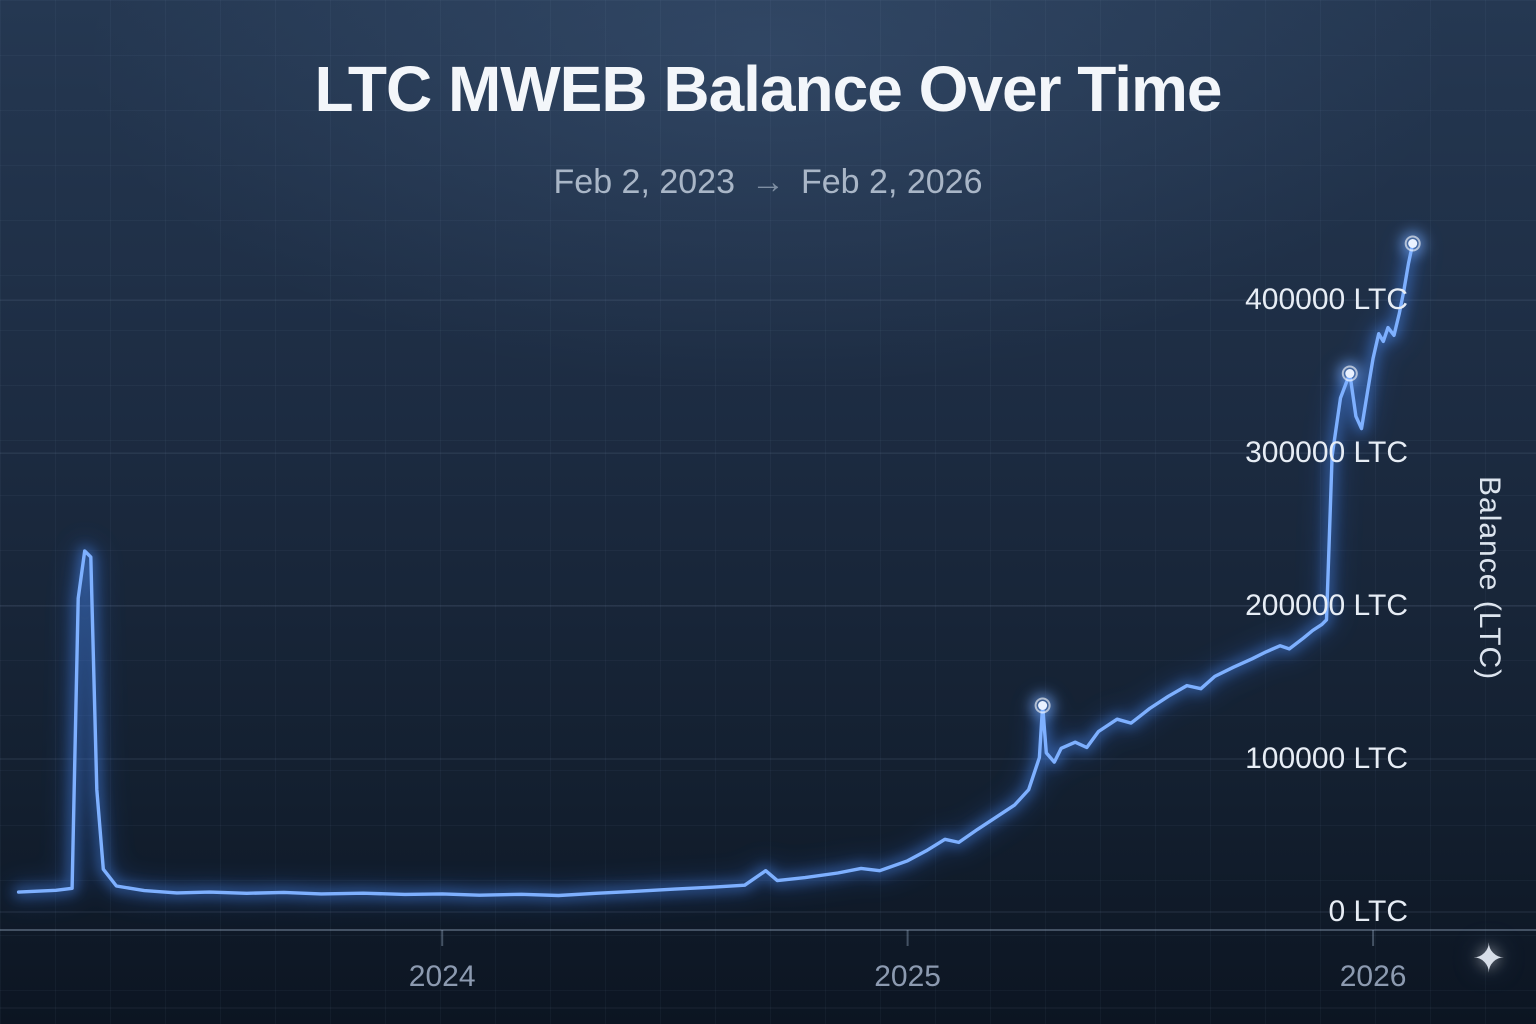  What do you see at coordinates (1368, 911) in the screenshot?
I see `y-tick-label: 0 LTC` at bounding box center [1368, 911].